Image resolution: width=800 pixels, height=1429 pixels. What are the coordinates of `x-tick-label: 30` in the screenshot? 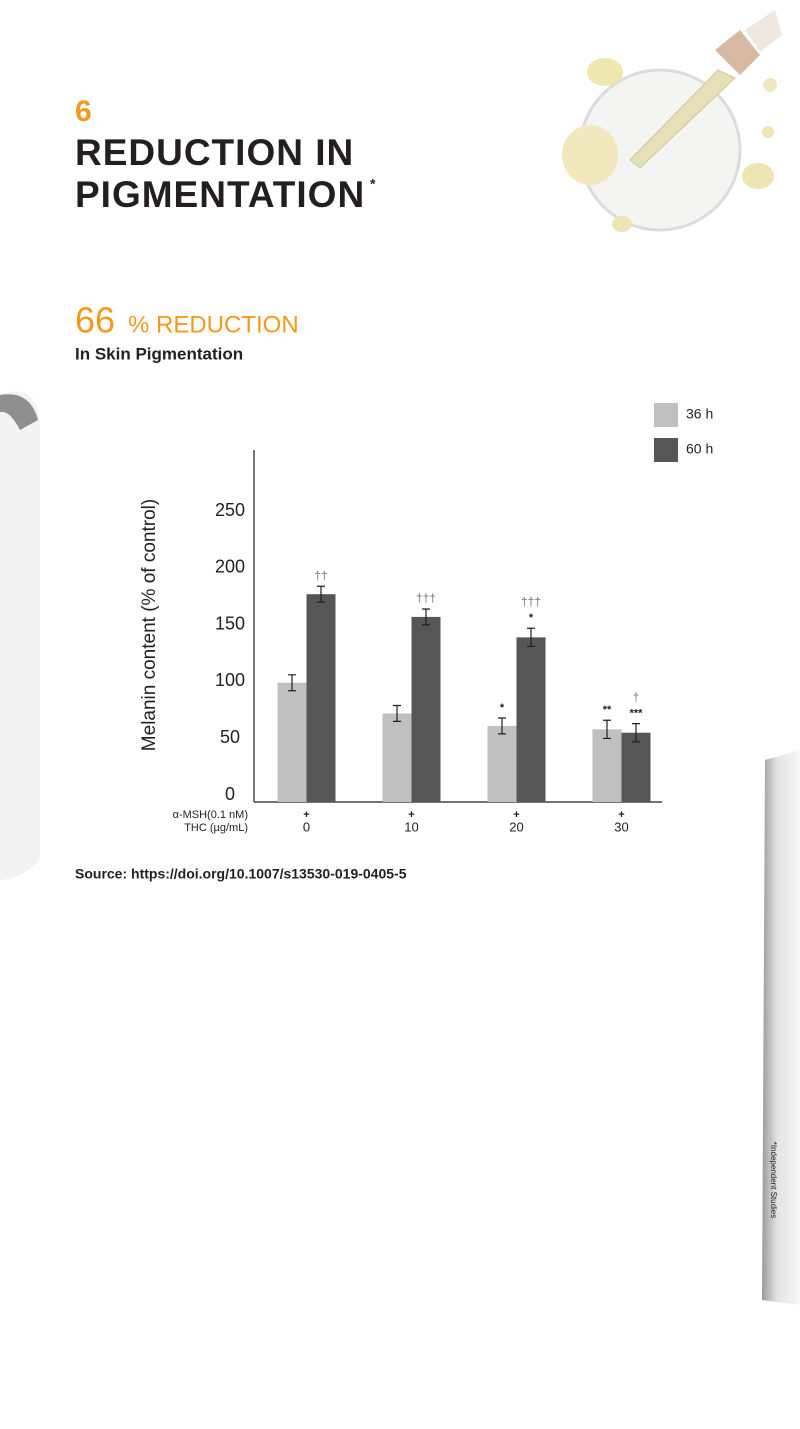 It's located at (621, 826).